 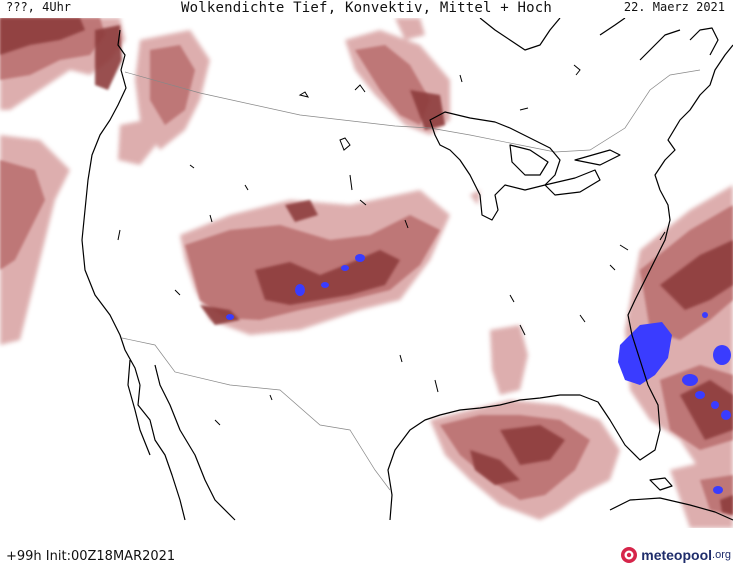 I want to click on meteopool-logo: meteopool .org, so click(x=675, y=555).